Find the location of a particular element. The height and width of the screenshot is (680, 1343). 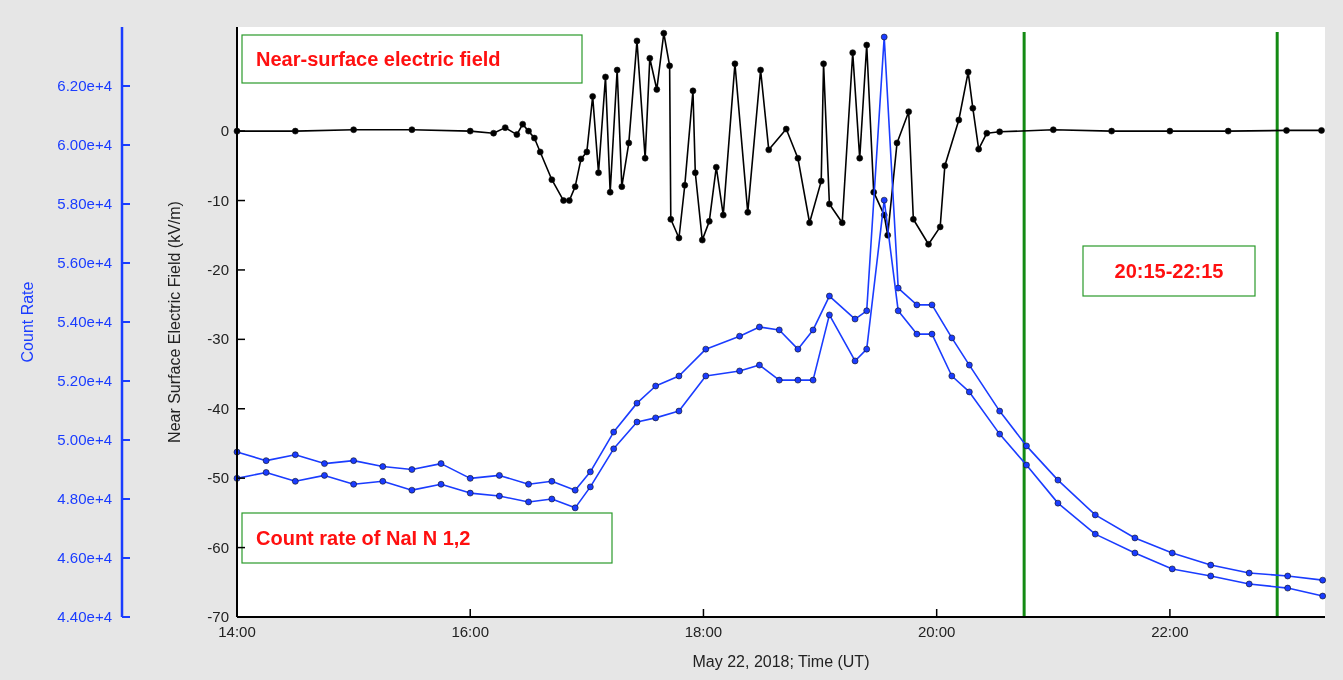

annotation: Count rate of NaI N 1,2 is located at coordinates (363, 538).